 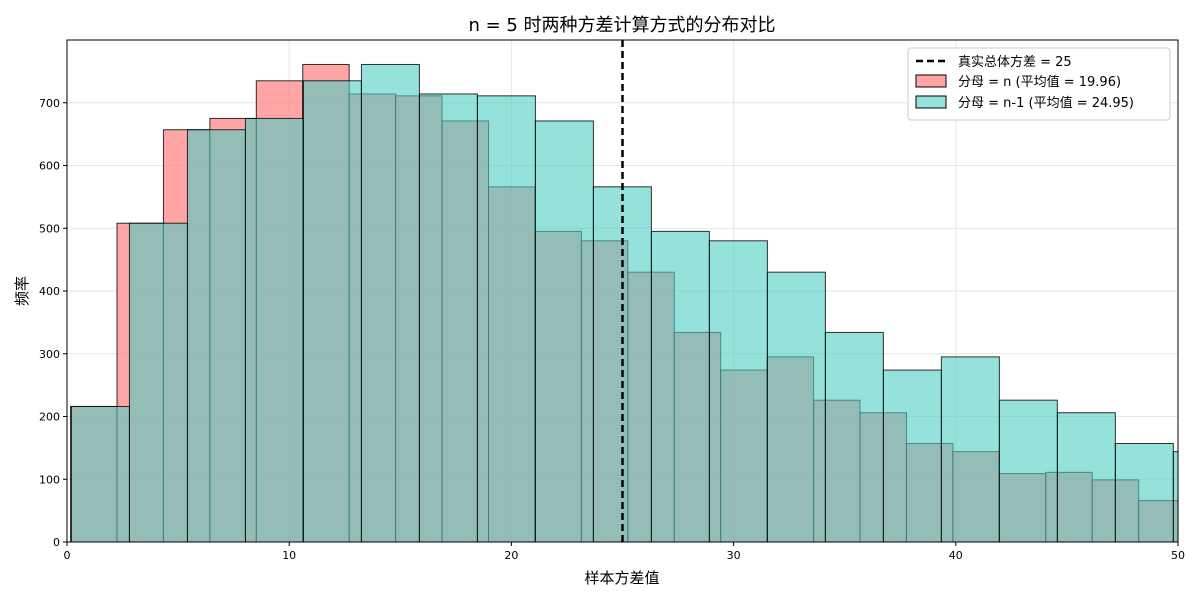 What do you see at coordinates (22, 291) in the screenshot?
I see `y-axis-label: 频率` at bounding box center [22, 291].